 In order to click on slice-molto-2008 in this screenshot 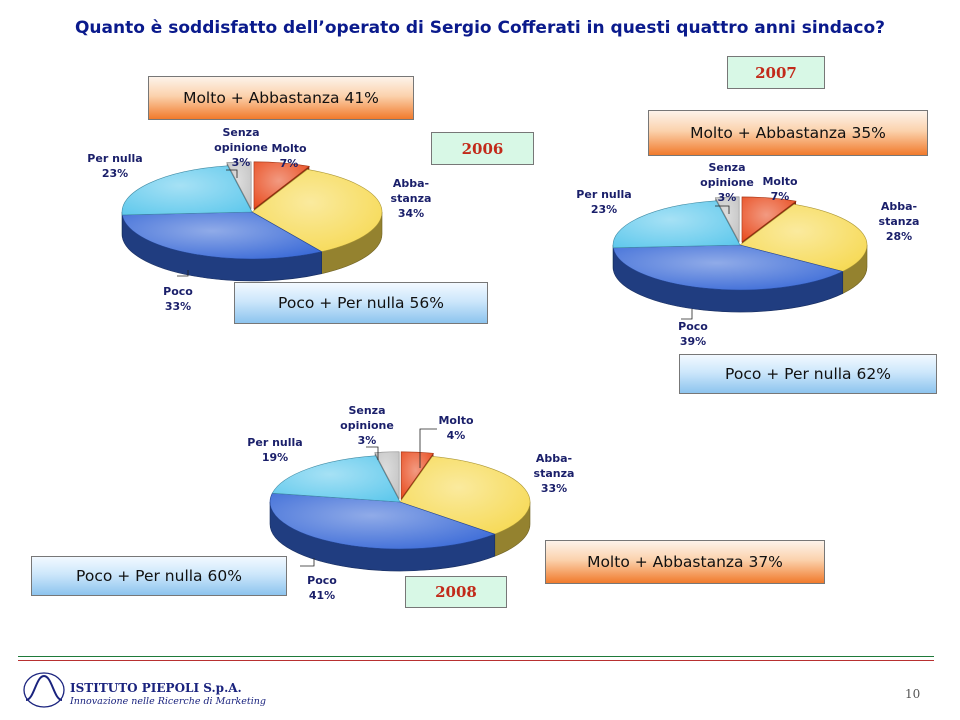, I will do `click(417, 475)`.